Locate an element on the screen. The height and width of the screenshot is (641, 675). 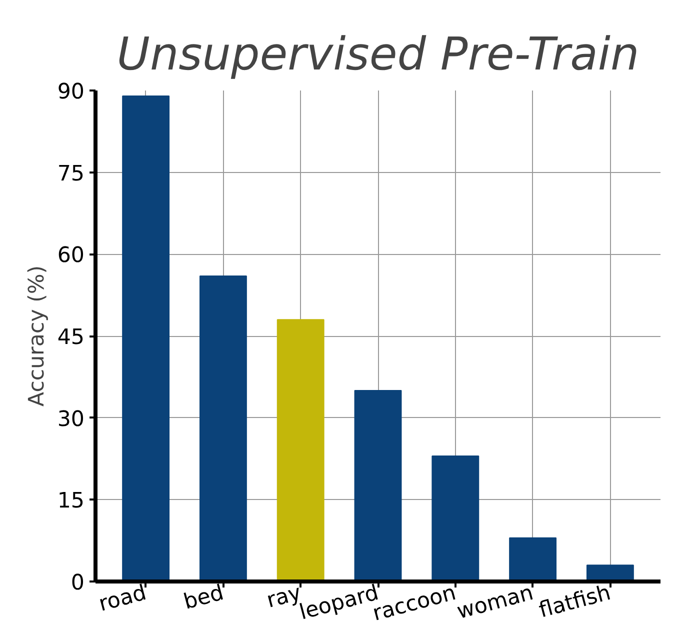
y-axis-title: Accuracy (%) is located at coordinates (37, 336).